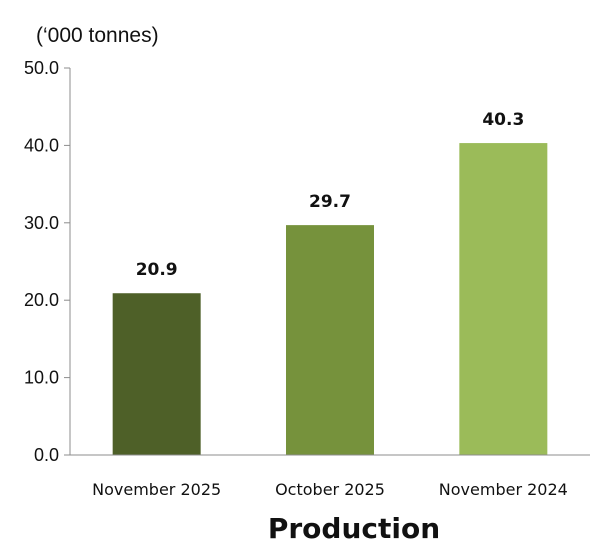  Describe the element at coordinates (330, 476) in the screenshot. I see `x-axis: November 2025 October 2025 November 2024` at that location.